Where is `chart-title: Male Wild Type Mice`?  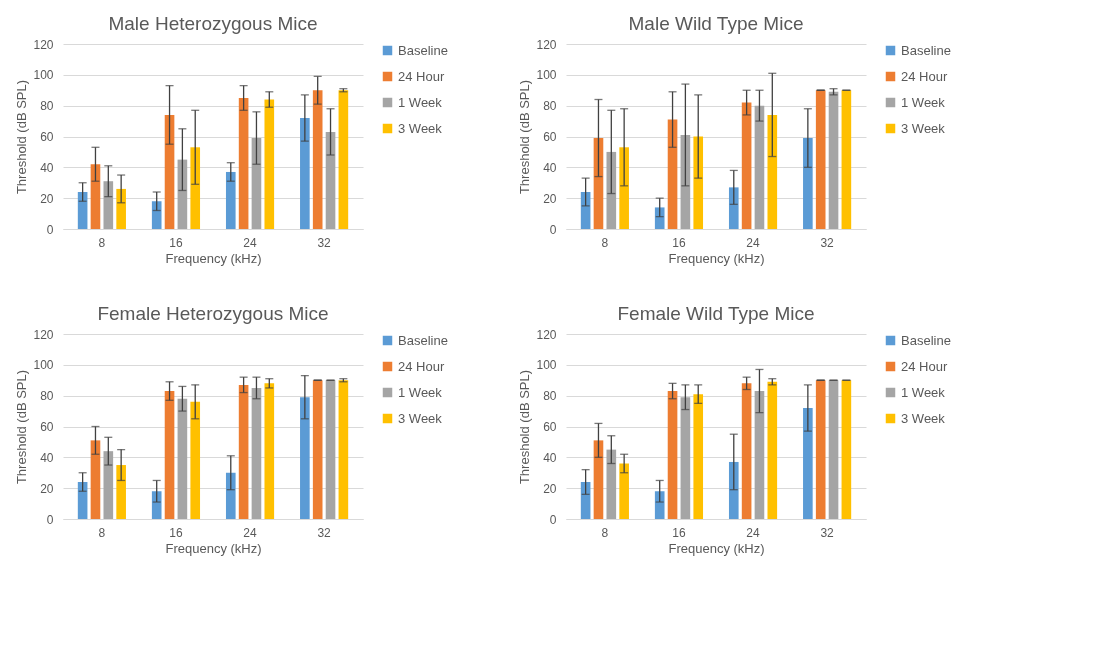
chart-title: Male Wild Type Mice is located at coordinates (716, 23).